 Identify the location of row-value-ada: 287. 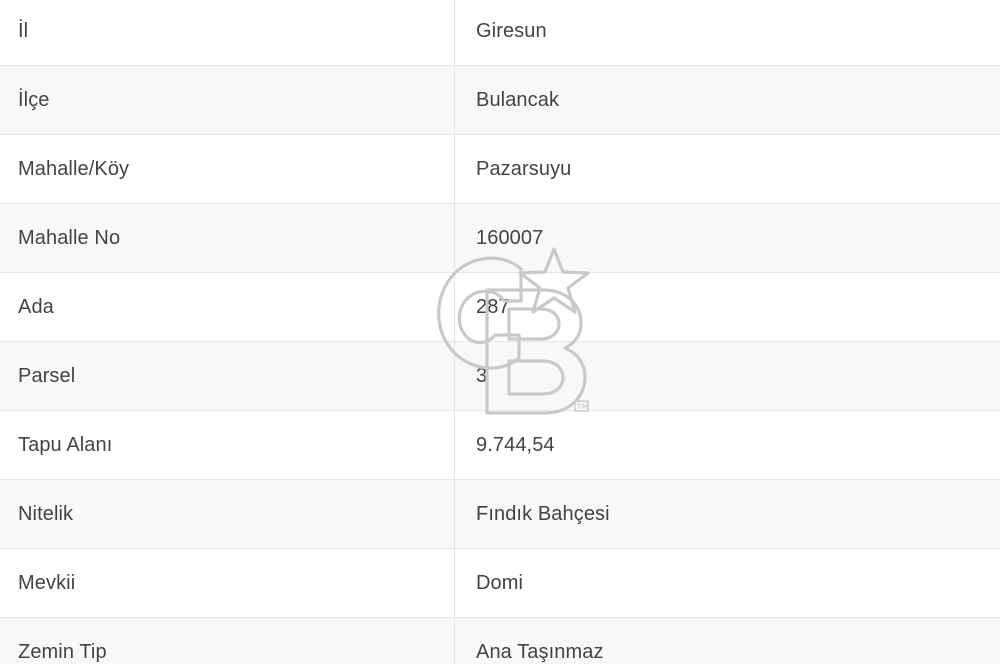
(727, 307).